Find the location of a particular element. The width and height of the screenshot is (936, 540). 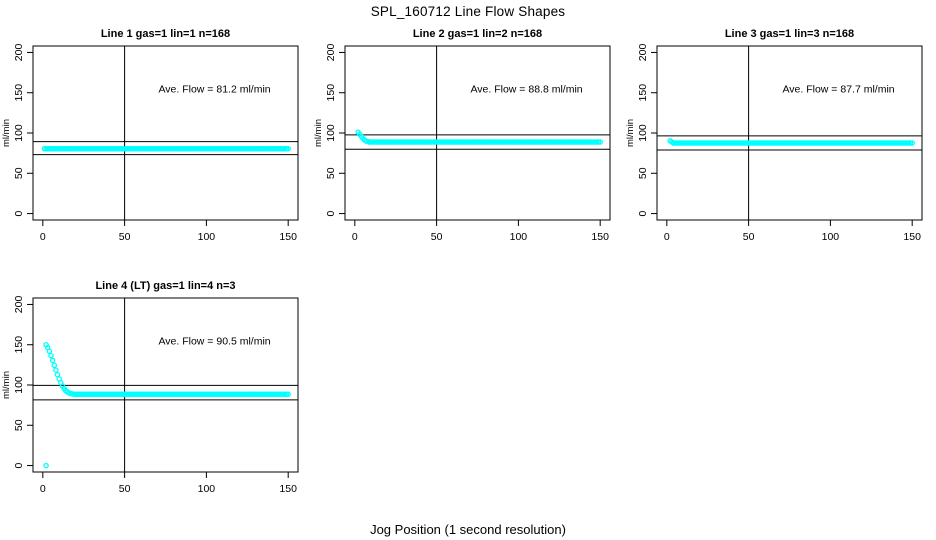

x-axis-title: Jog Position (1 second resolution) is located at coordinates (468, 529).